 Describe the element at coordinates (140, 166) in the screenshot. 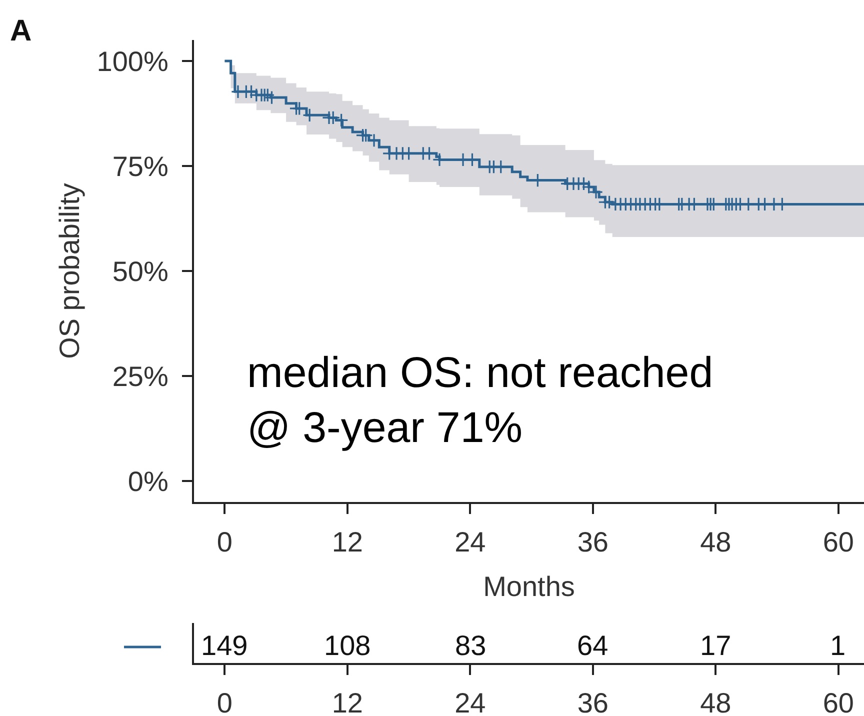

I see `y-tick-label: 75%` at that location.